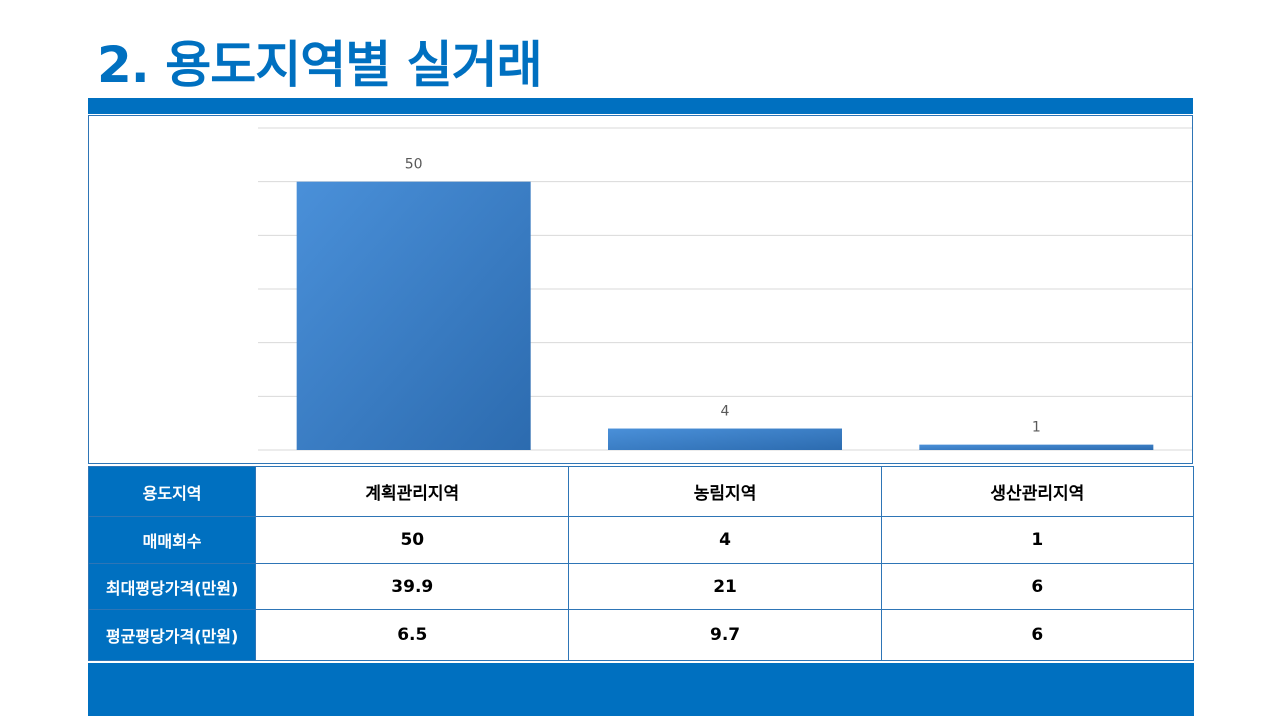 This screenshot has height=720, width=1280. Describe the element at coordinates (412, 635) in the screenshot. I see `table-cell: 6.5` at that location.